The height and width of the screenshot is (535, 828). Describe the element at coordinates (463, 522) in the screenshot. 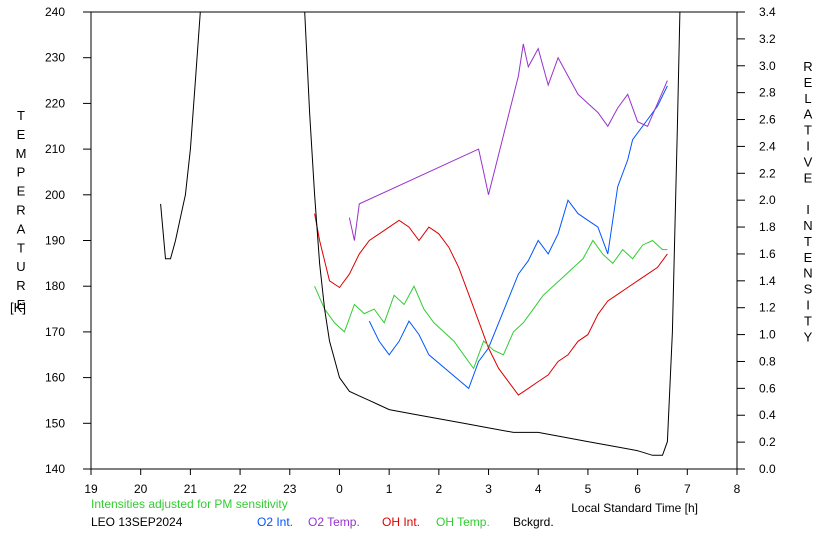

I see `legend-entry: OH Temp.` at that location.